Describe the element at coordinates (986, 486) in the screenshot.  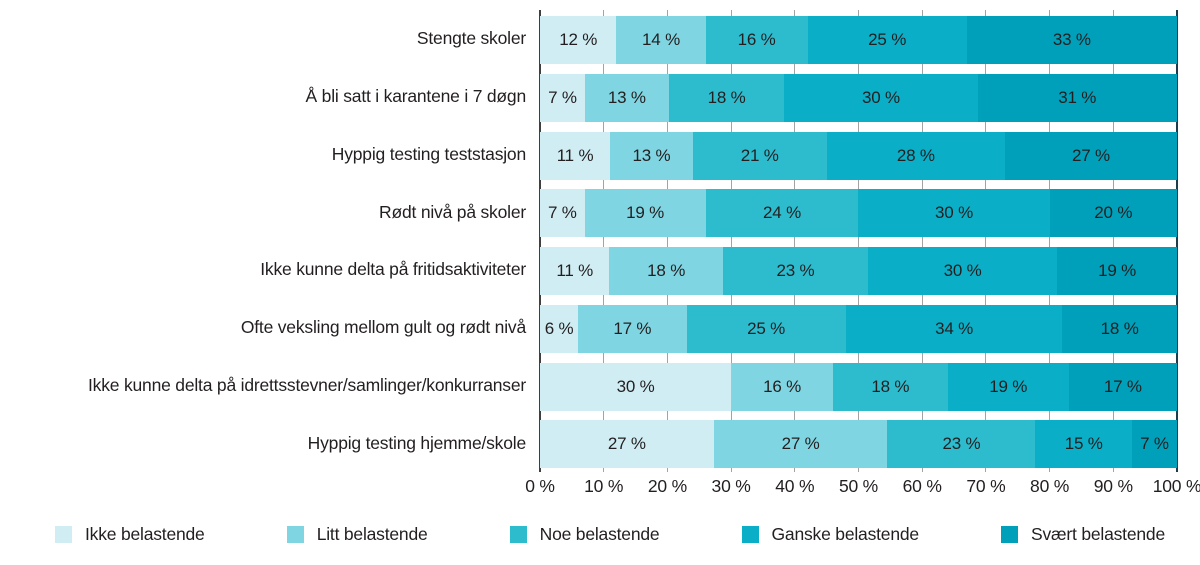
I see `x-tick-label: 70 %` at that location.